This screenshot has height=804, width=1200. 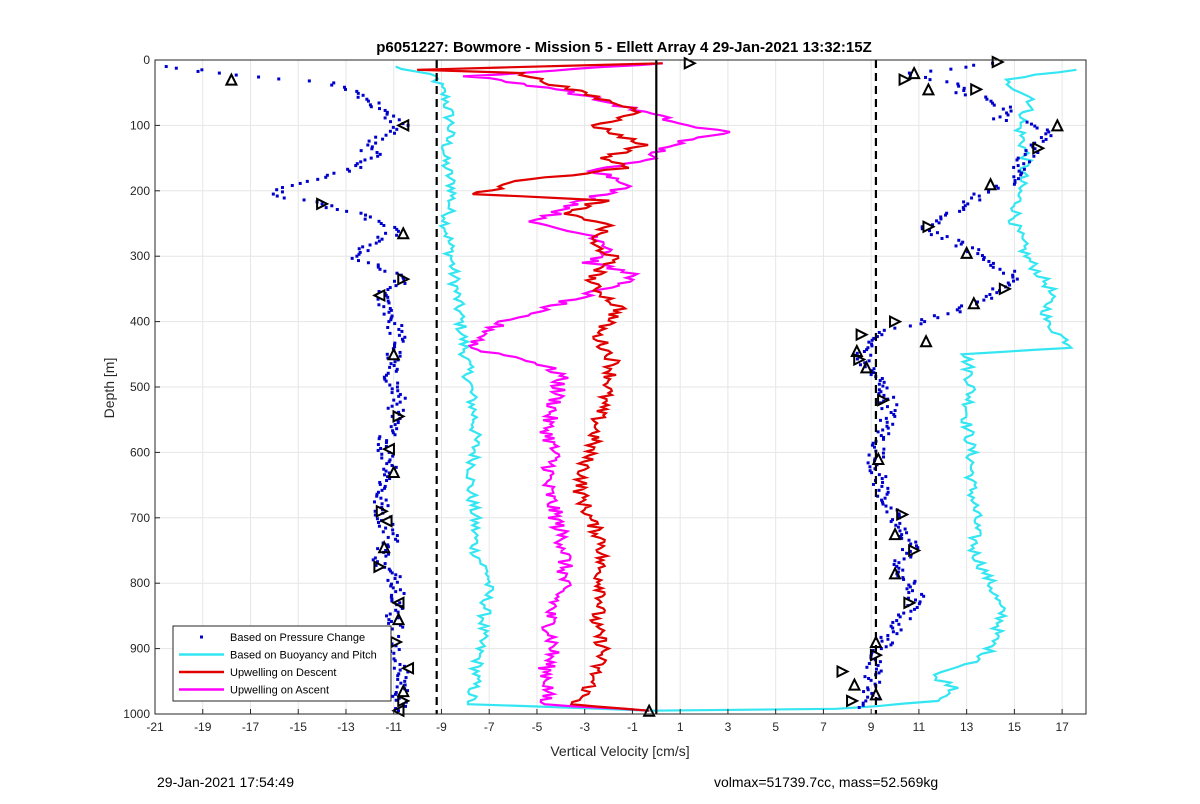 What do you see at coordinates (728, 727) in the screenshot?
I see `x-tick-label: 3` at bounding box center [728, 727].